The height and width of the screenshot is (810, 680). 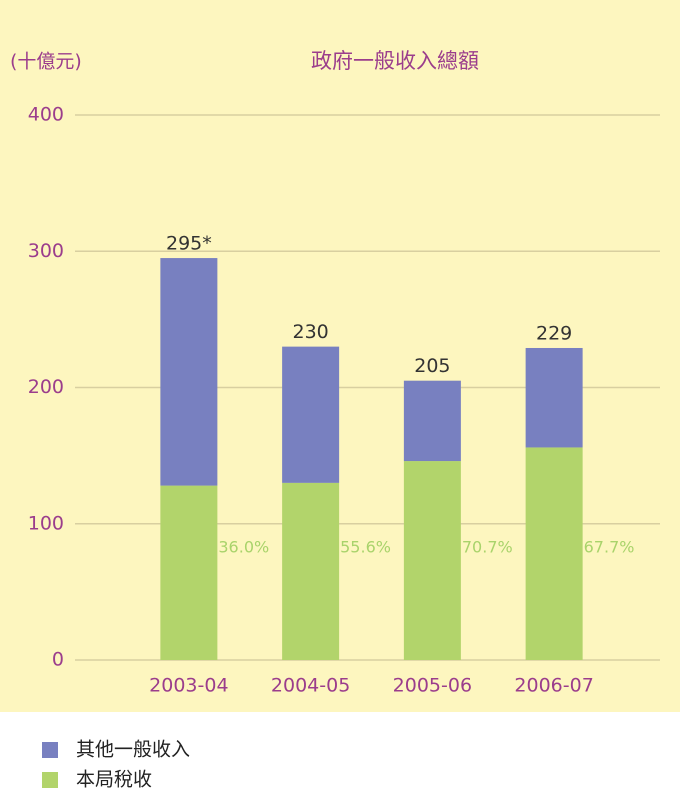 I want to click on total-label: 230, so click(x=310, y=332).